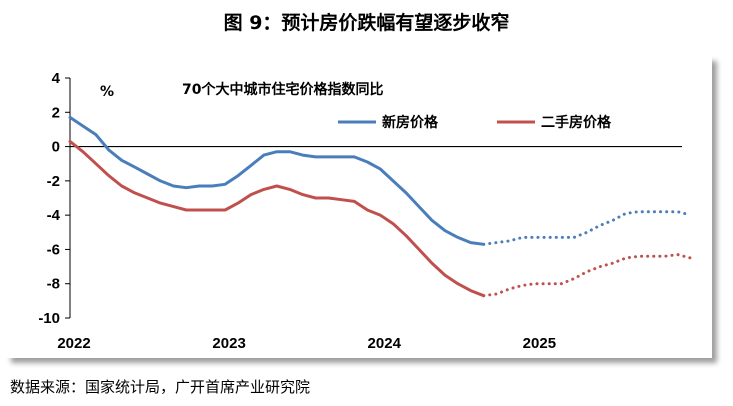  What do you see at coordinates (73, 343) in the screenshot?
I see `x-tick-label: 2022` at bounding box center [73, 343].